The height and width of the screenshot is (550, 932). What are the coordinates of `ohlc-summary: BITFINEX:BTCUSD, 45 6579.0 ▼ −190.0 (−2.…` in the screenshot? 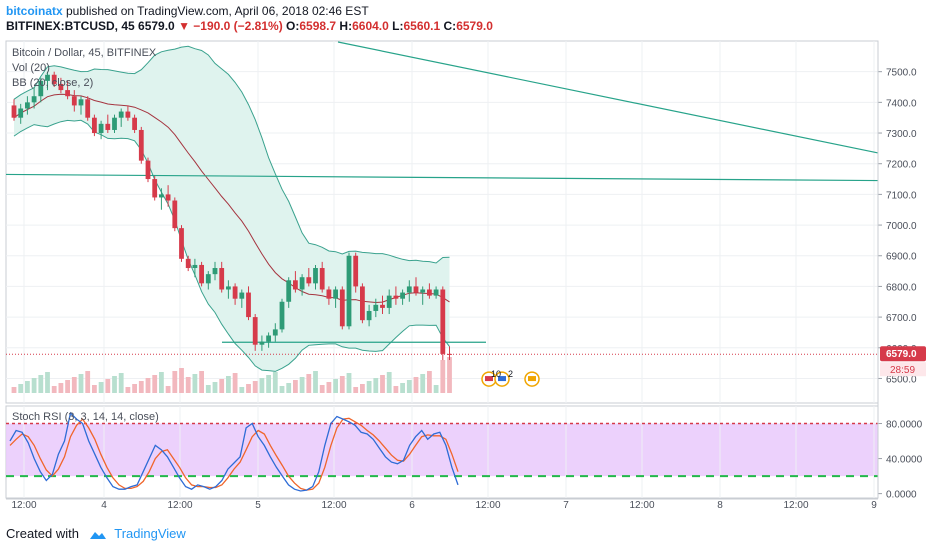 It's located at (249, 26).